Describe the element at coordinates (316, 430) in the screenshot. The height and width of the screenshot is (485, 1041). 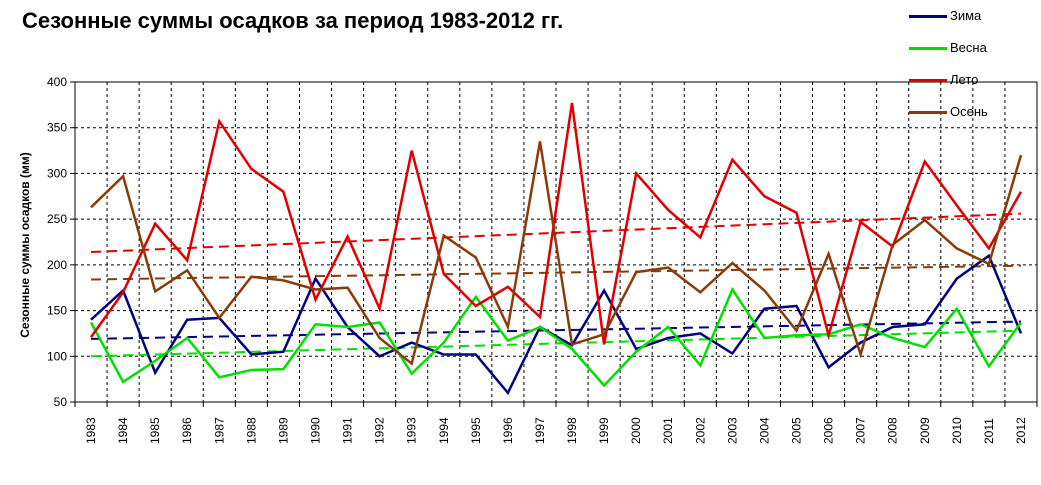
I see `x-tick-label: 1990` at that location.